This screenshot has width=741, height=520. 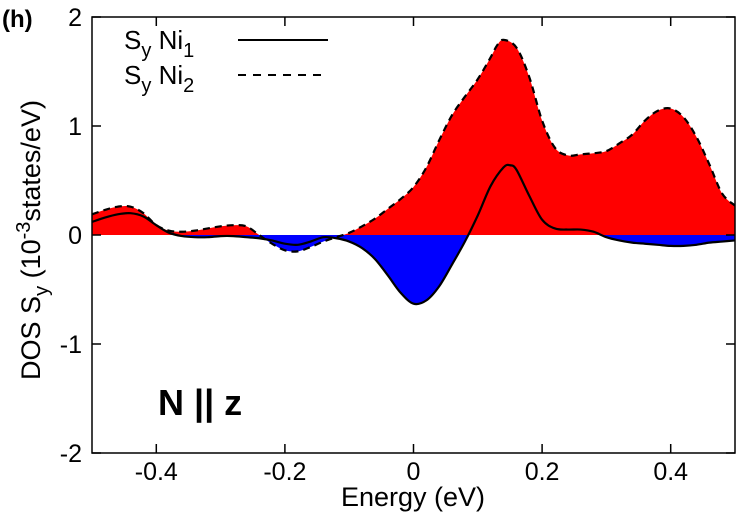 I want to click on y-label-exp: -3, so click(x=24, y=231).